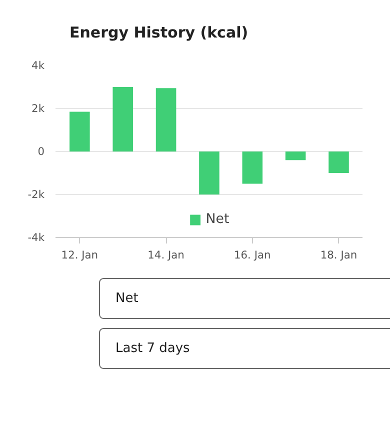 This screenshot has width=390, height=443. Describe the element at coordinates (339, 255) in the screenshot. I see `x-tick-label: 18. Jan` at that location.